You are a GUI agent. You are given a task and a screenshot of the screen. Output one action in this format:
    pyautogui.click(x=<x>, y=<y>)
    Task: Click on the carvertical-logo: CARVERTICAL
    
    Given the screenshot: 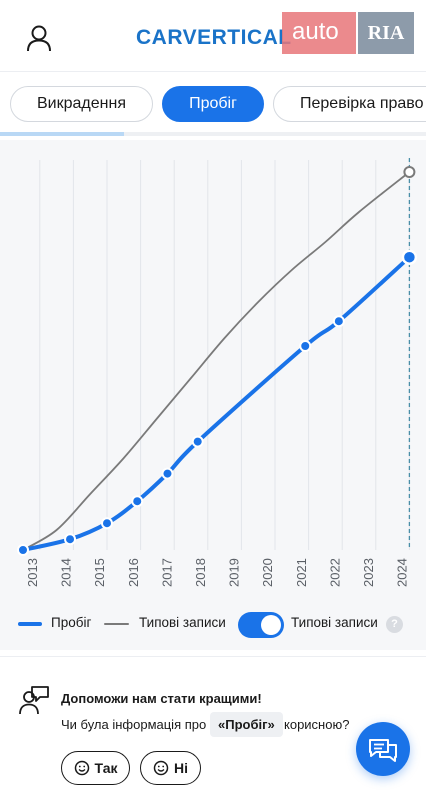 What is the action you would take?
    pyautogui.click(x=214, y=37)
    